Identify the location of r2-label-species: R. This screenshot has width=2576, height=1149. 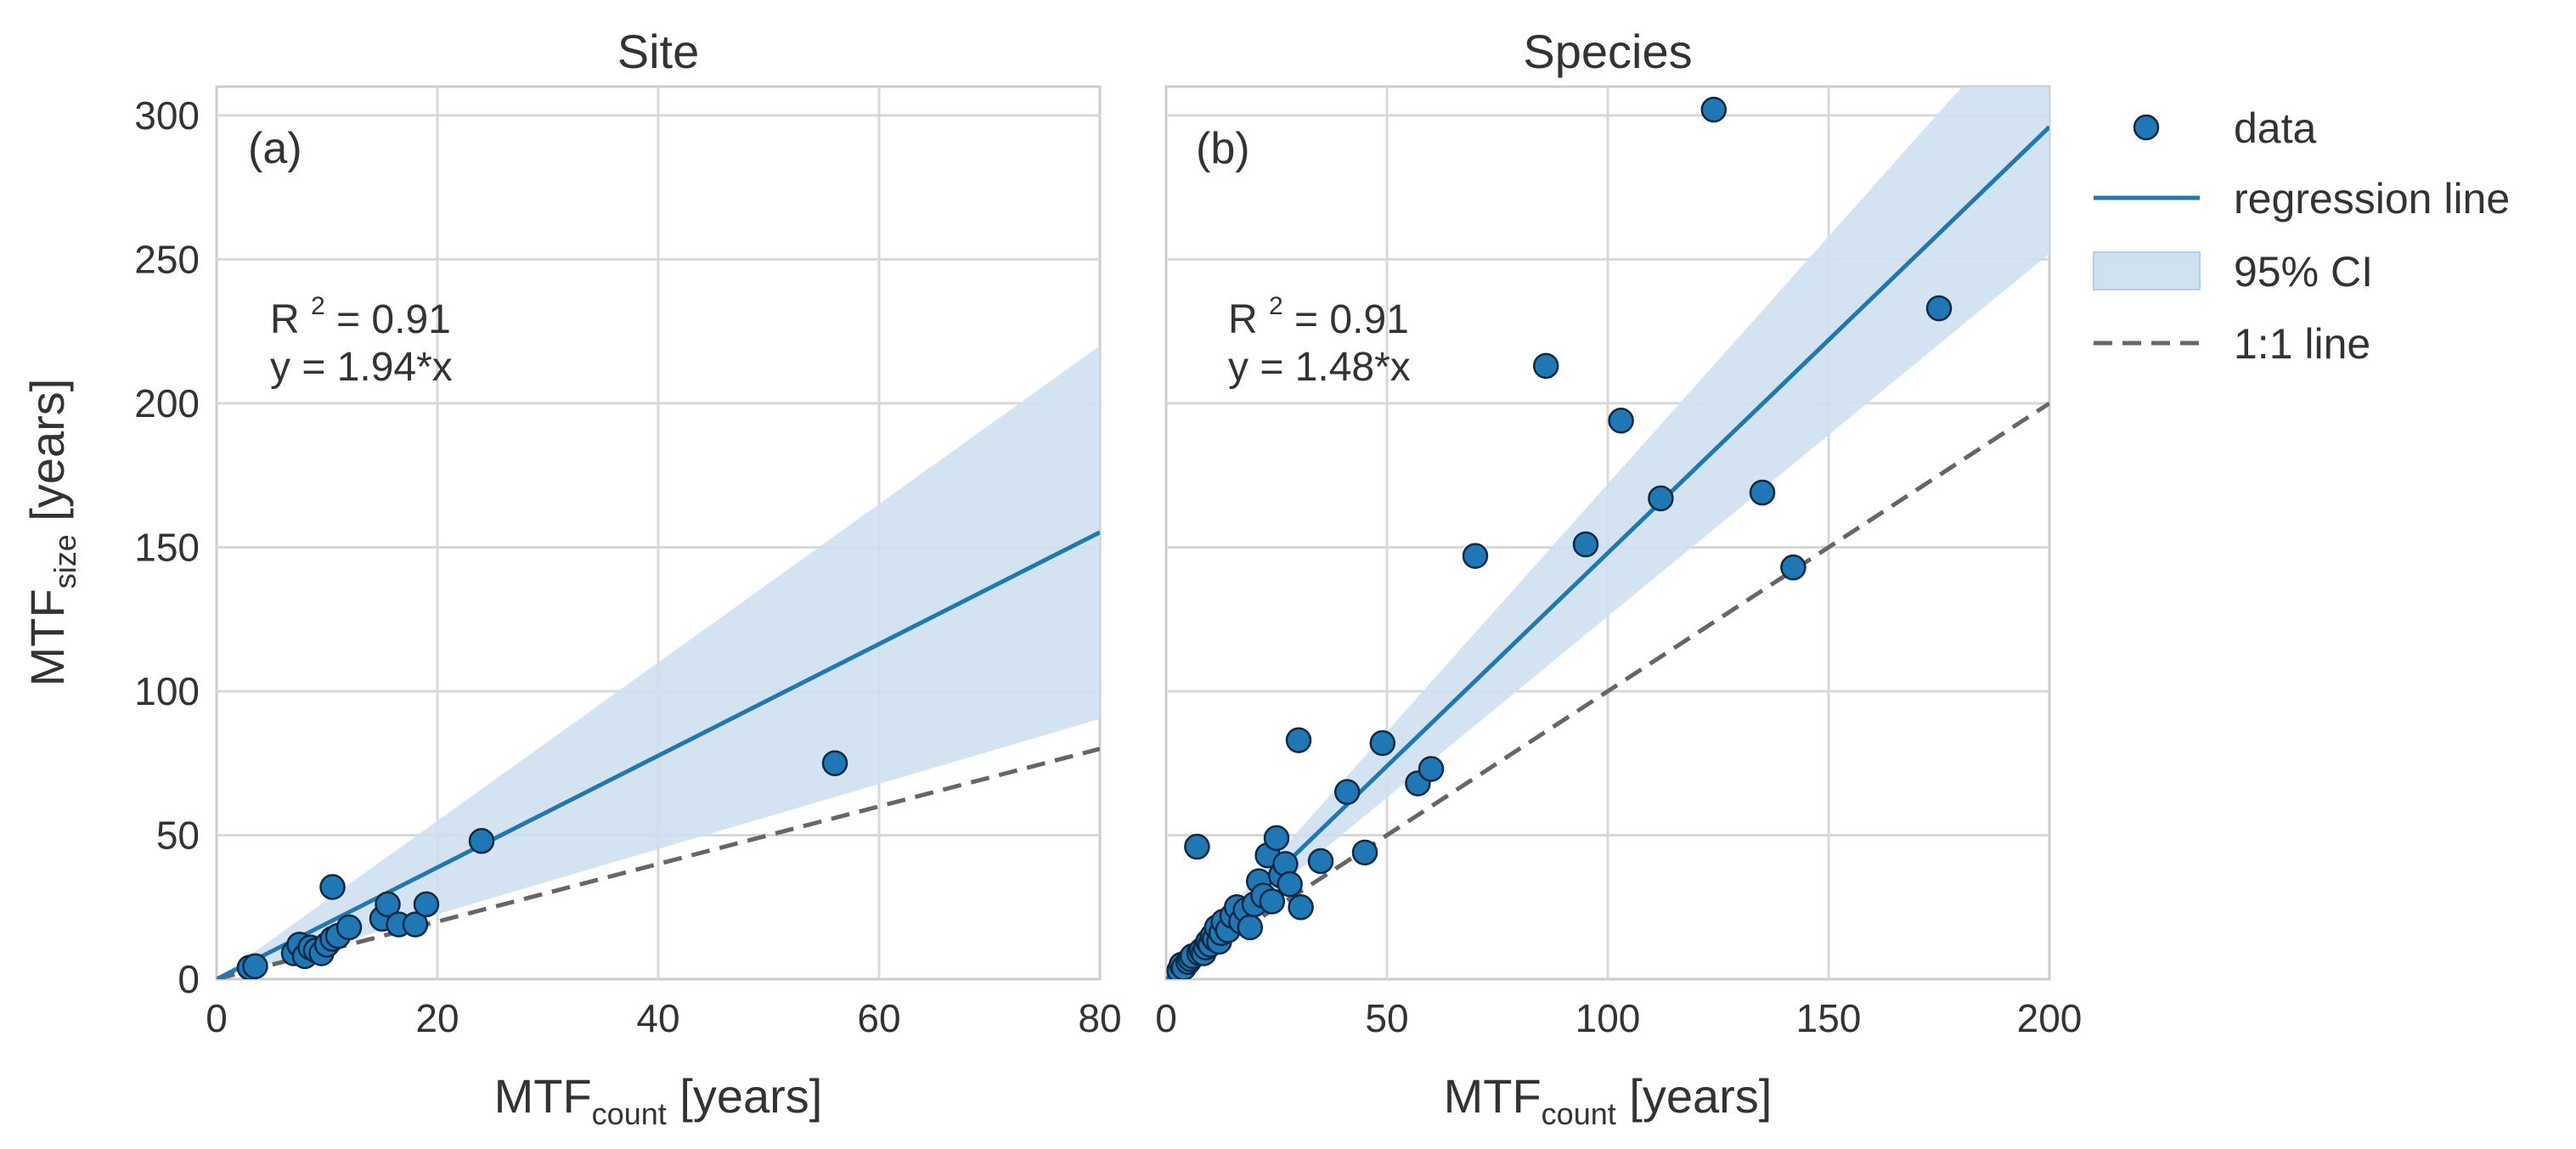
(1243, 319).